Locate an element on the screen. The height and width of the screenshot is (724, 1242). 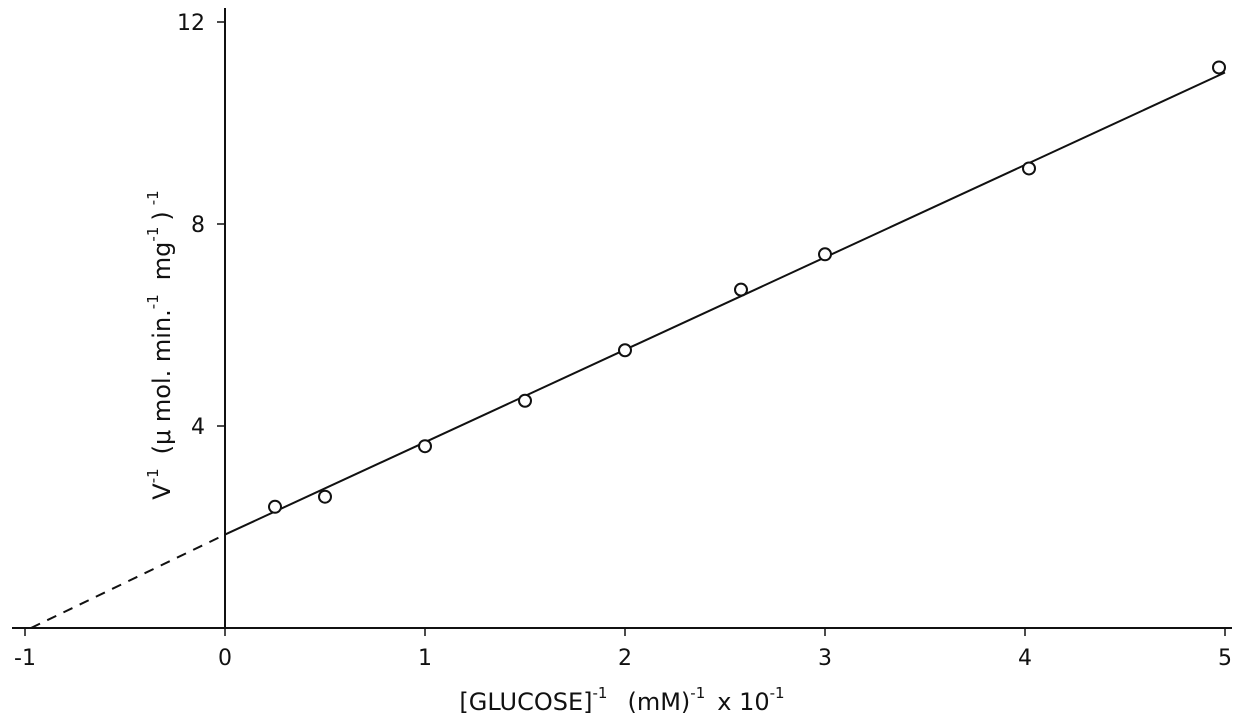
x-tick-label: 5 is located at coordinates (1225, 658).